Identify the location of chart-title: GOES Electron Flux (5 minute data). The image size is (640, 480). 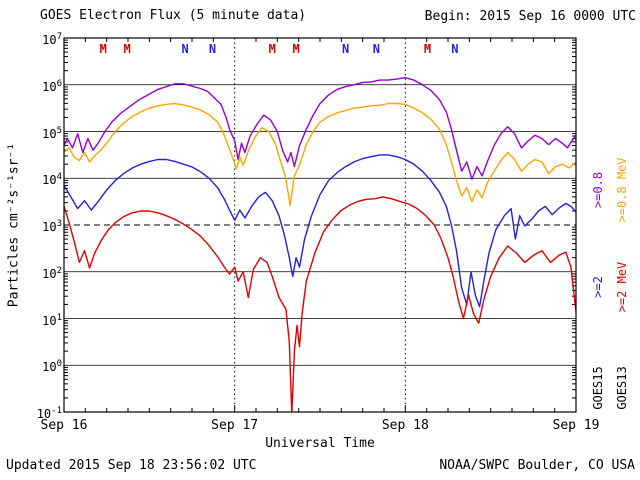
(173, 15).